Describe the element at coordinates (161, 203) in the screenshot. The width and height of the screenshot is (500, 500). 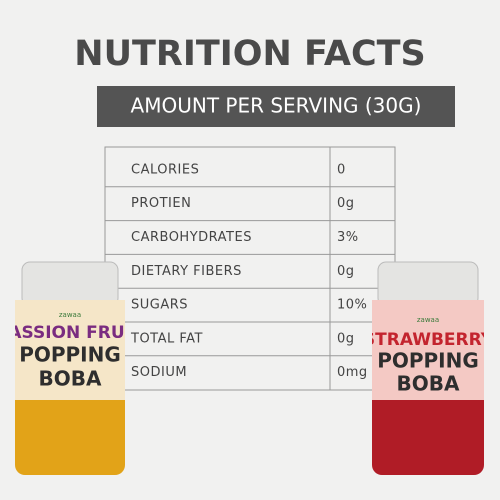
I see `nutrient-name: PROTIEN` at that location.